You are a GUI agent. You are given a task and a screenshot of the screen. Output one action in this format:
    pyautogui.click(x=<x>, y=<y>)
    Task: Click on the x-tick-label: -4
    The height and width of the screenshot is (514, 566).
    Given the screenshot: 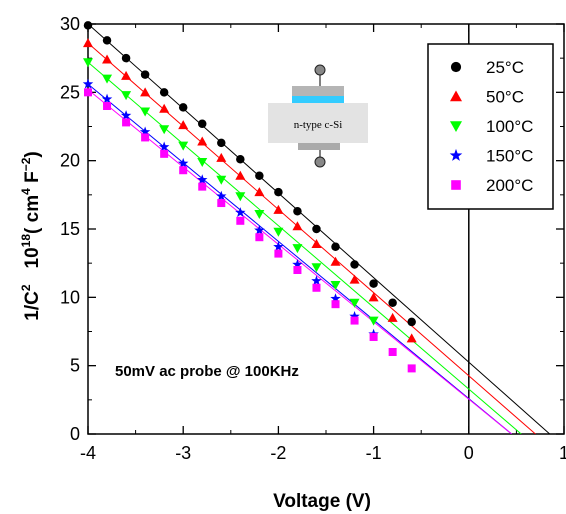 What is the action you would take?
    pyautogui.click(x=88, y=453)
    